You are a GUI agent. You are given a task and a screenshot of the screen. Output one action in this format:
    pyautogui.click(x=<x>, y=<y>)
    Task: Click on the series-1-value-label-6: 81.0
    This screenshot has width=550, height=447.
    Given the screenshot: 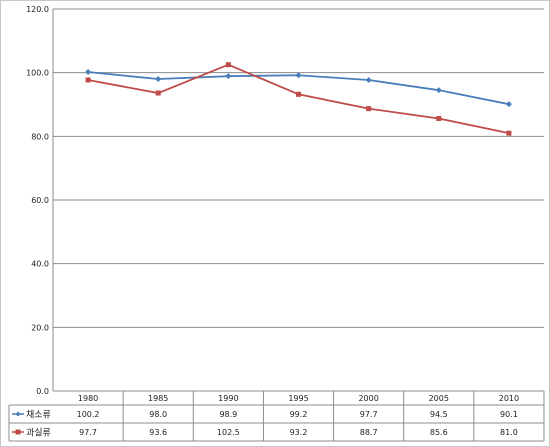 What is the action you would take?
    pyautogui.click(x=509, y=432)
    